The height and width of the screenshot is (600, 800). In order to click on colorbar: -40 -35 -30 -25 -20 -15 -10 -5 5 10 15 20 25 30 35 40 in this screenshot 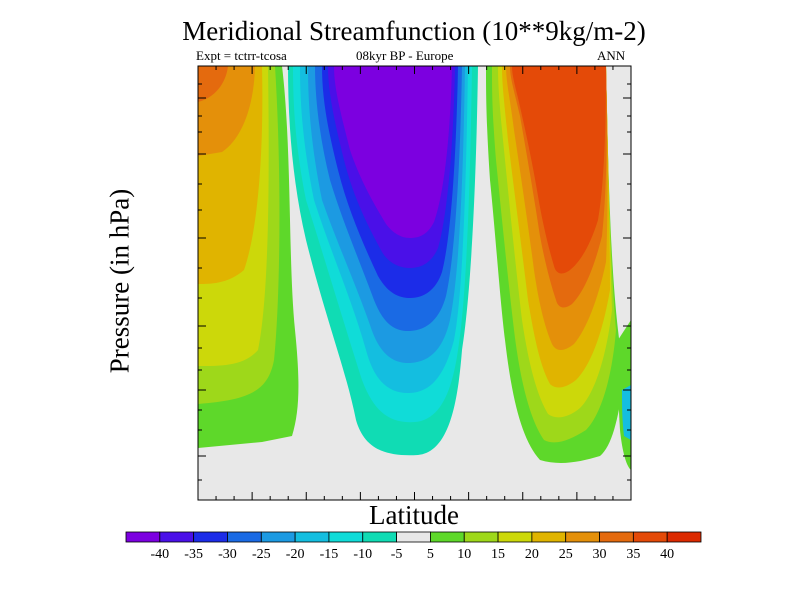, I will do `click(413, 546)`.